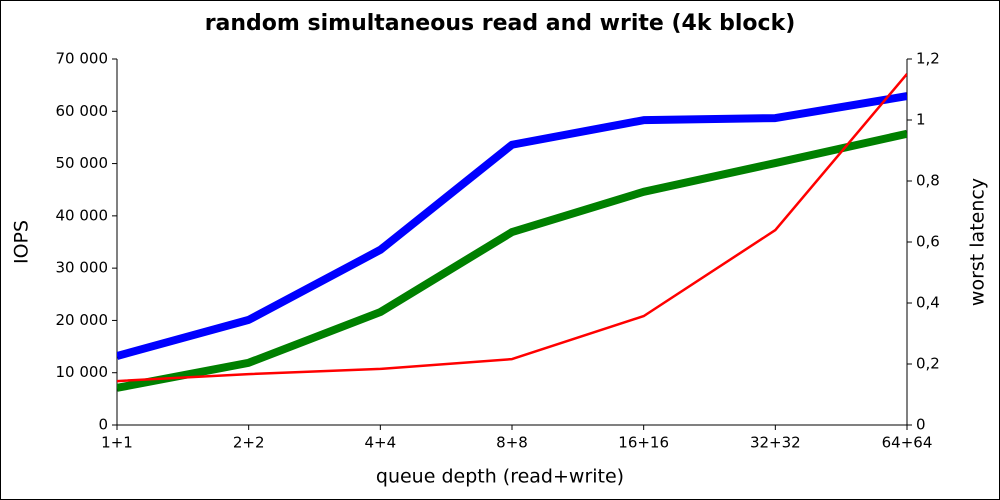 Image resolution: width=1000 pixels, height=500 pixels. Describe the element at coordinates (82, 163) in the screenshot. I see `y-tick-label: 50 000` at that location.